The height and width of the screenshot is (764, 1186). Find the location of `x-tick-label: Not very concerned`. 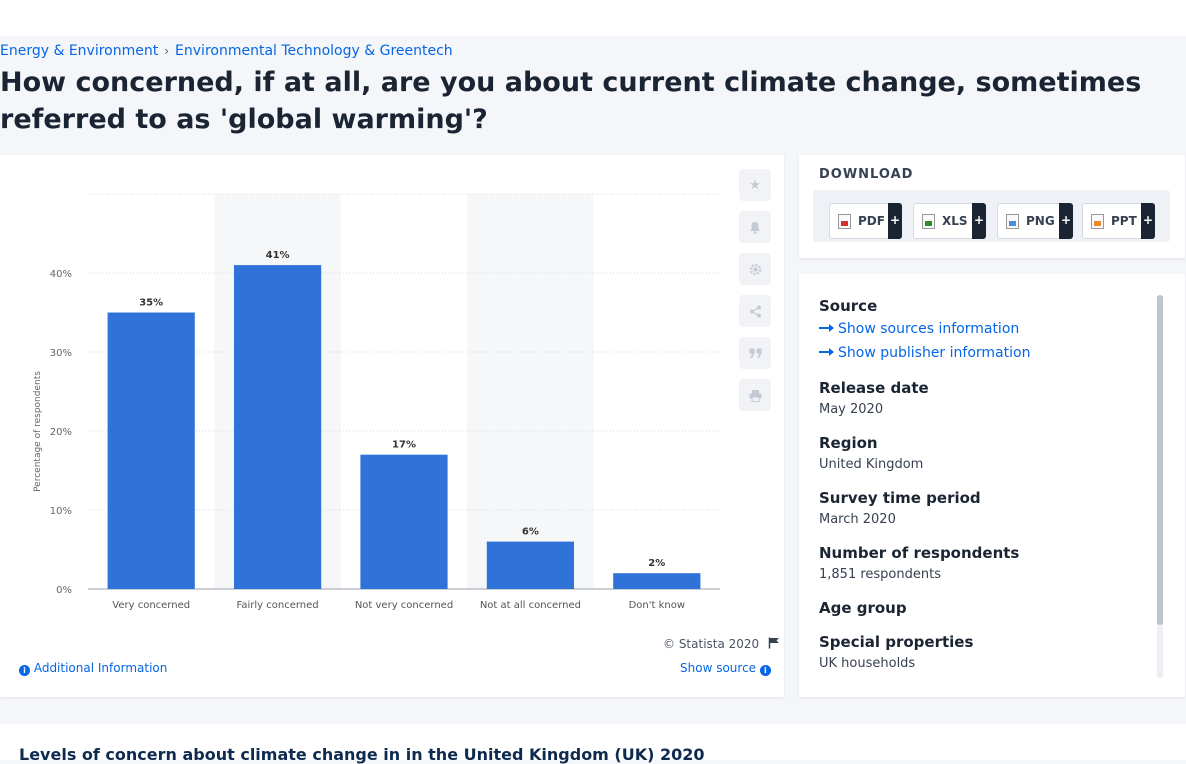

x-tick-label: Not very concerned is located at coordinates (404, 605).